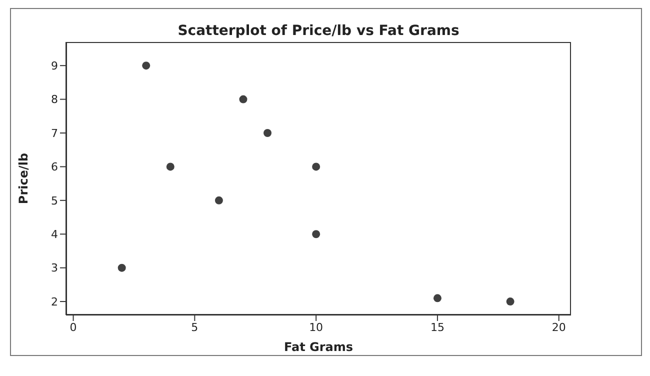 This screenshot has height=376, width=650. What do you see at coordinates (54, 167) in the screenshot?
I see `y-tick-label: 6` at bounding box center [54, 167].